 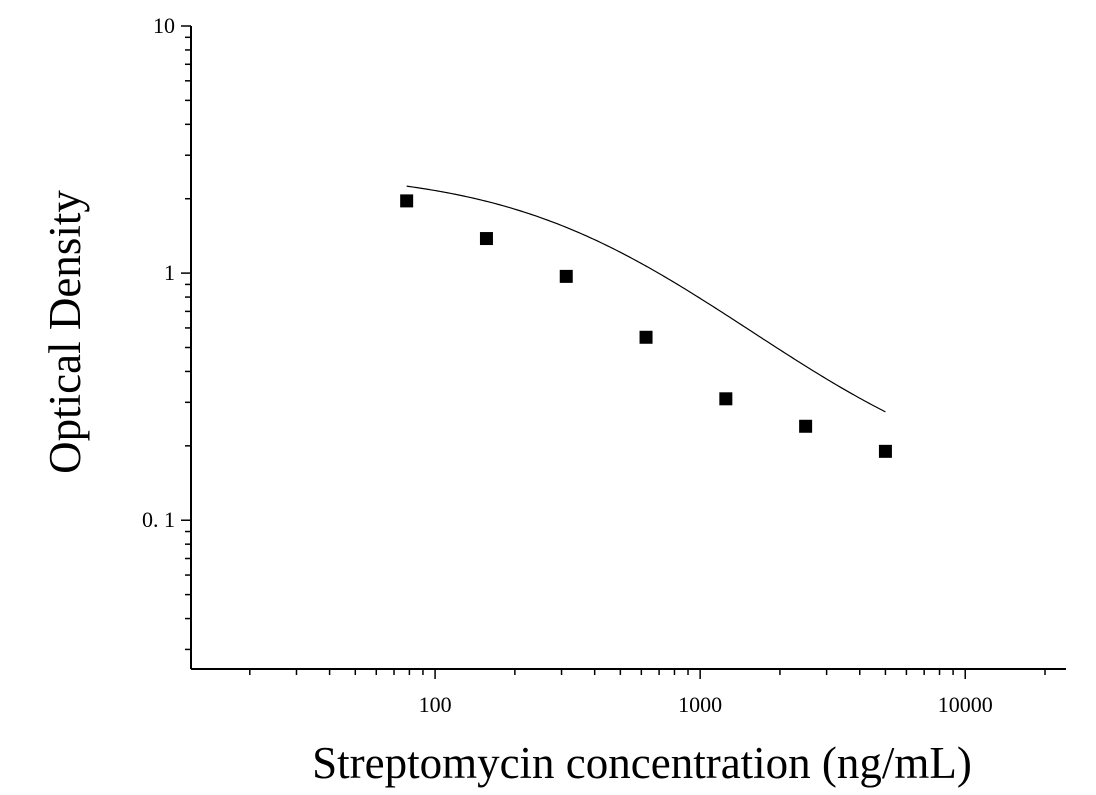 What do you see at coordinates (158, 519) in the screenshot?
I see `y-tick-label: 0. 1` at bounding box center [158, 519].